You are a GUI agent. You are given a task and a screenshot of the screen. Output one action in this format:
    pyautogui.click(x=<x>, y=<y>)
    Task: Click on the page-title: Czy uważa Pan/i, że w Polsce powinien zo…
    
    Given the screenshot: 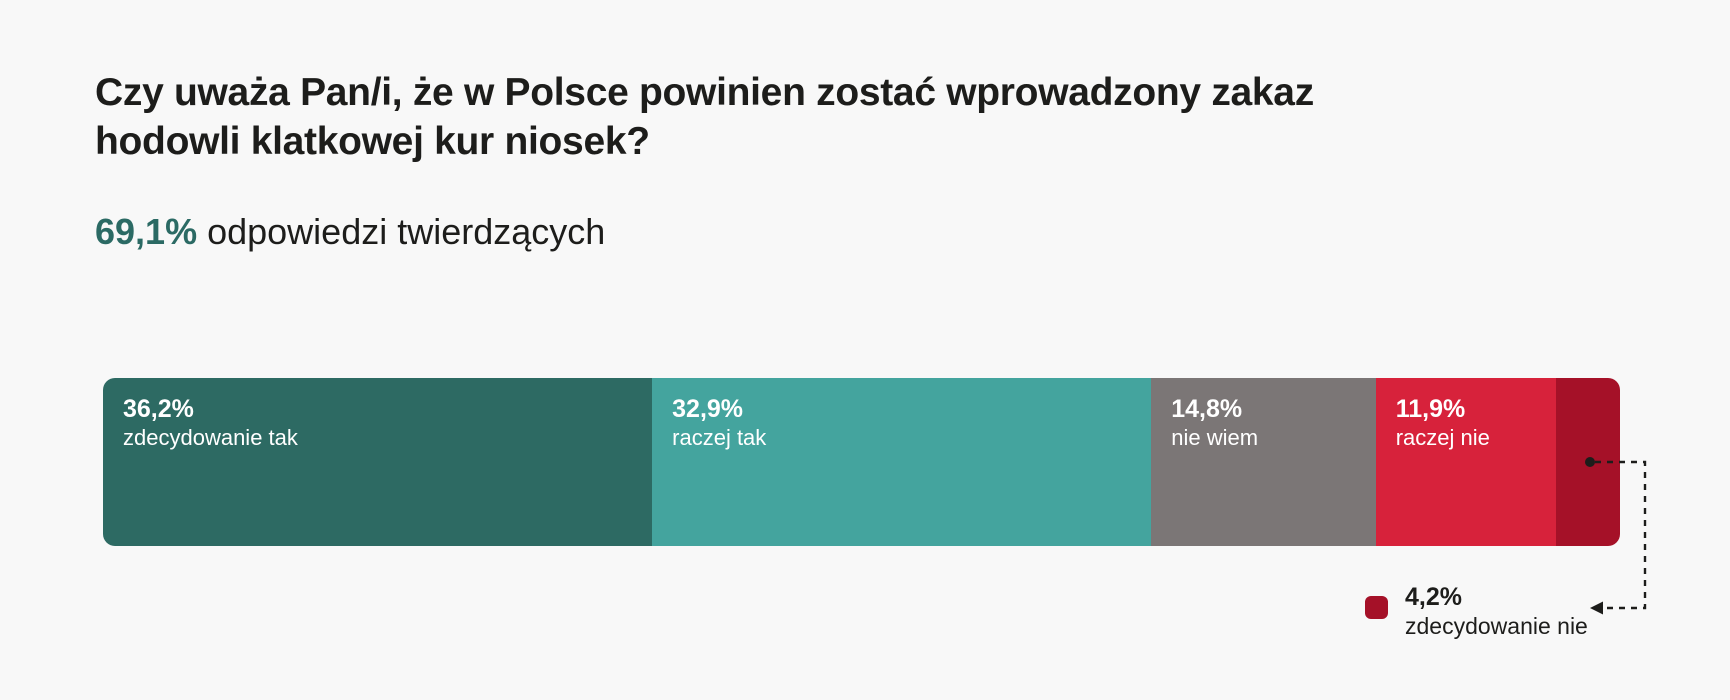 What is the action you would take?
    pyautogui.click(x=704, y=117)
    